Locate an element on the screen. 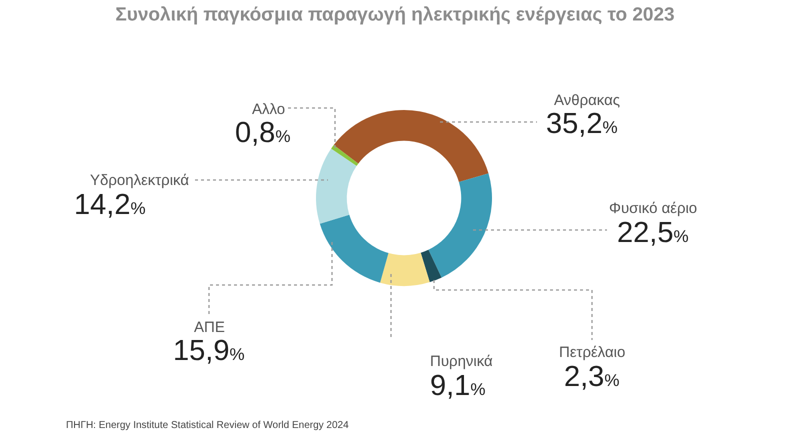  data-label: 2,3% is located at coordinates (592, 377).